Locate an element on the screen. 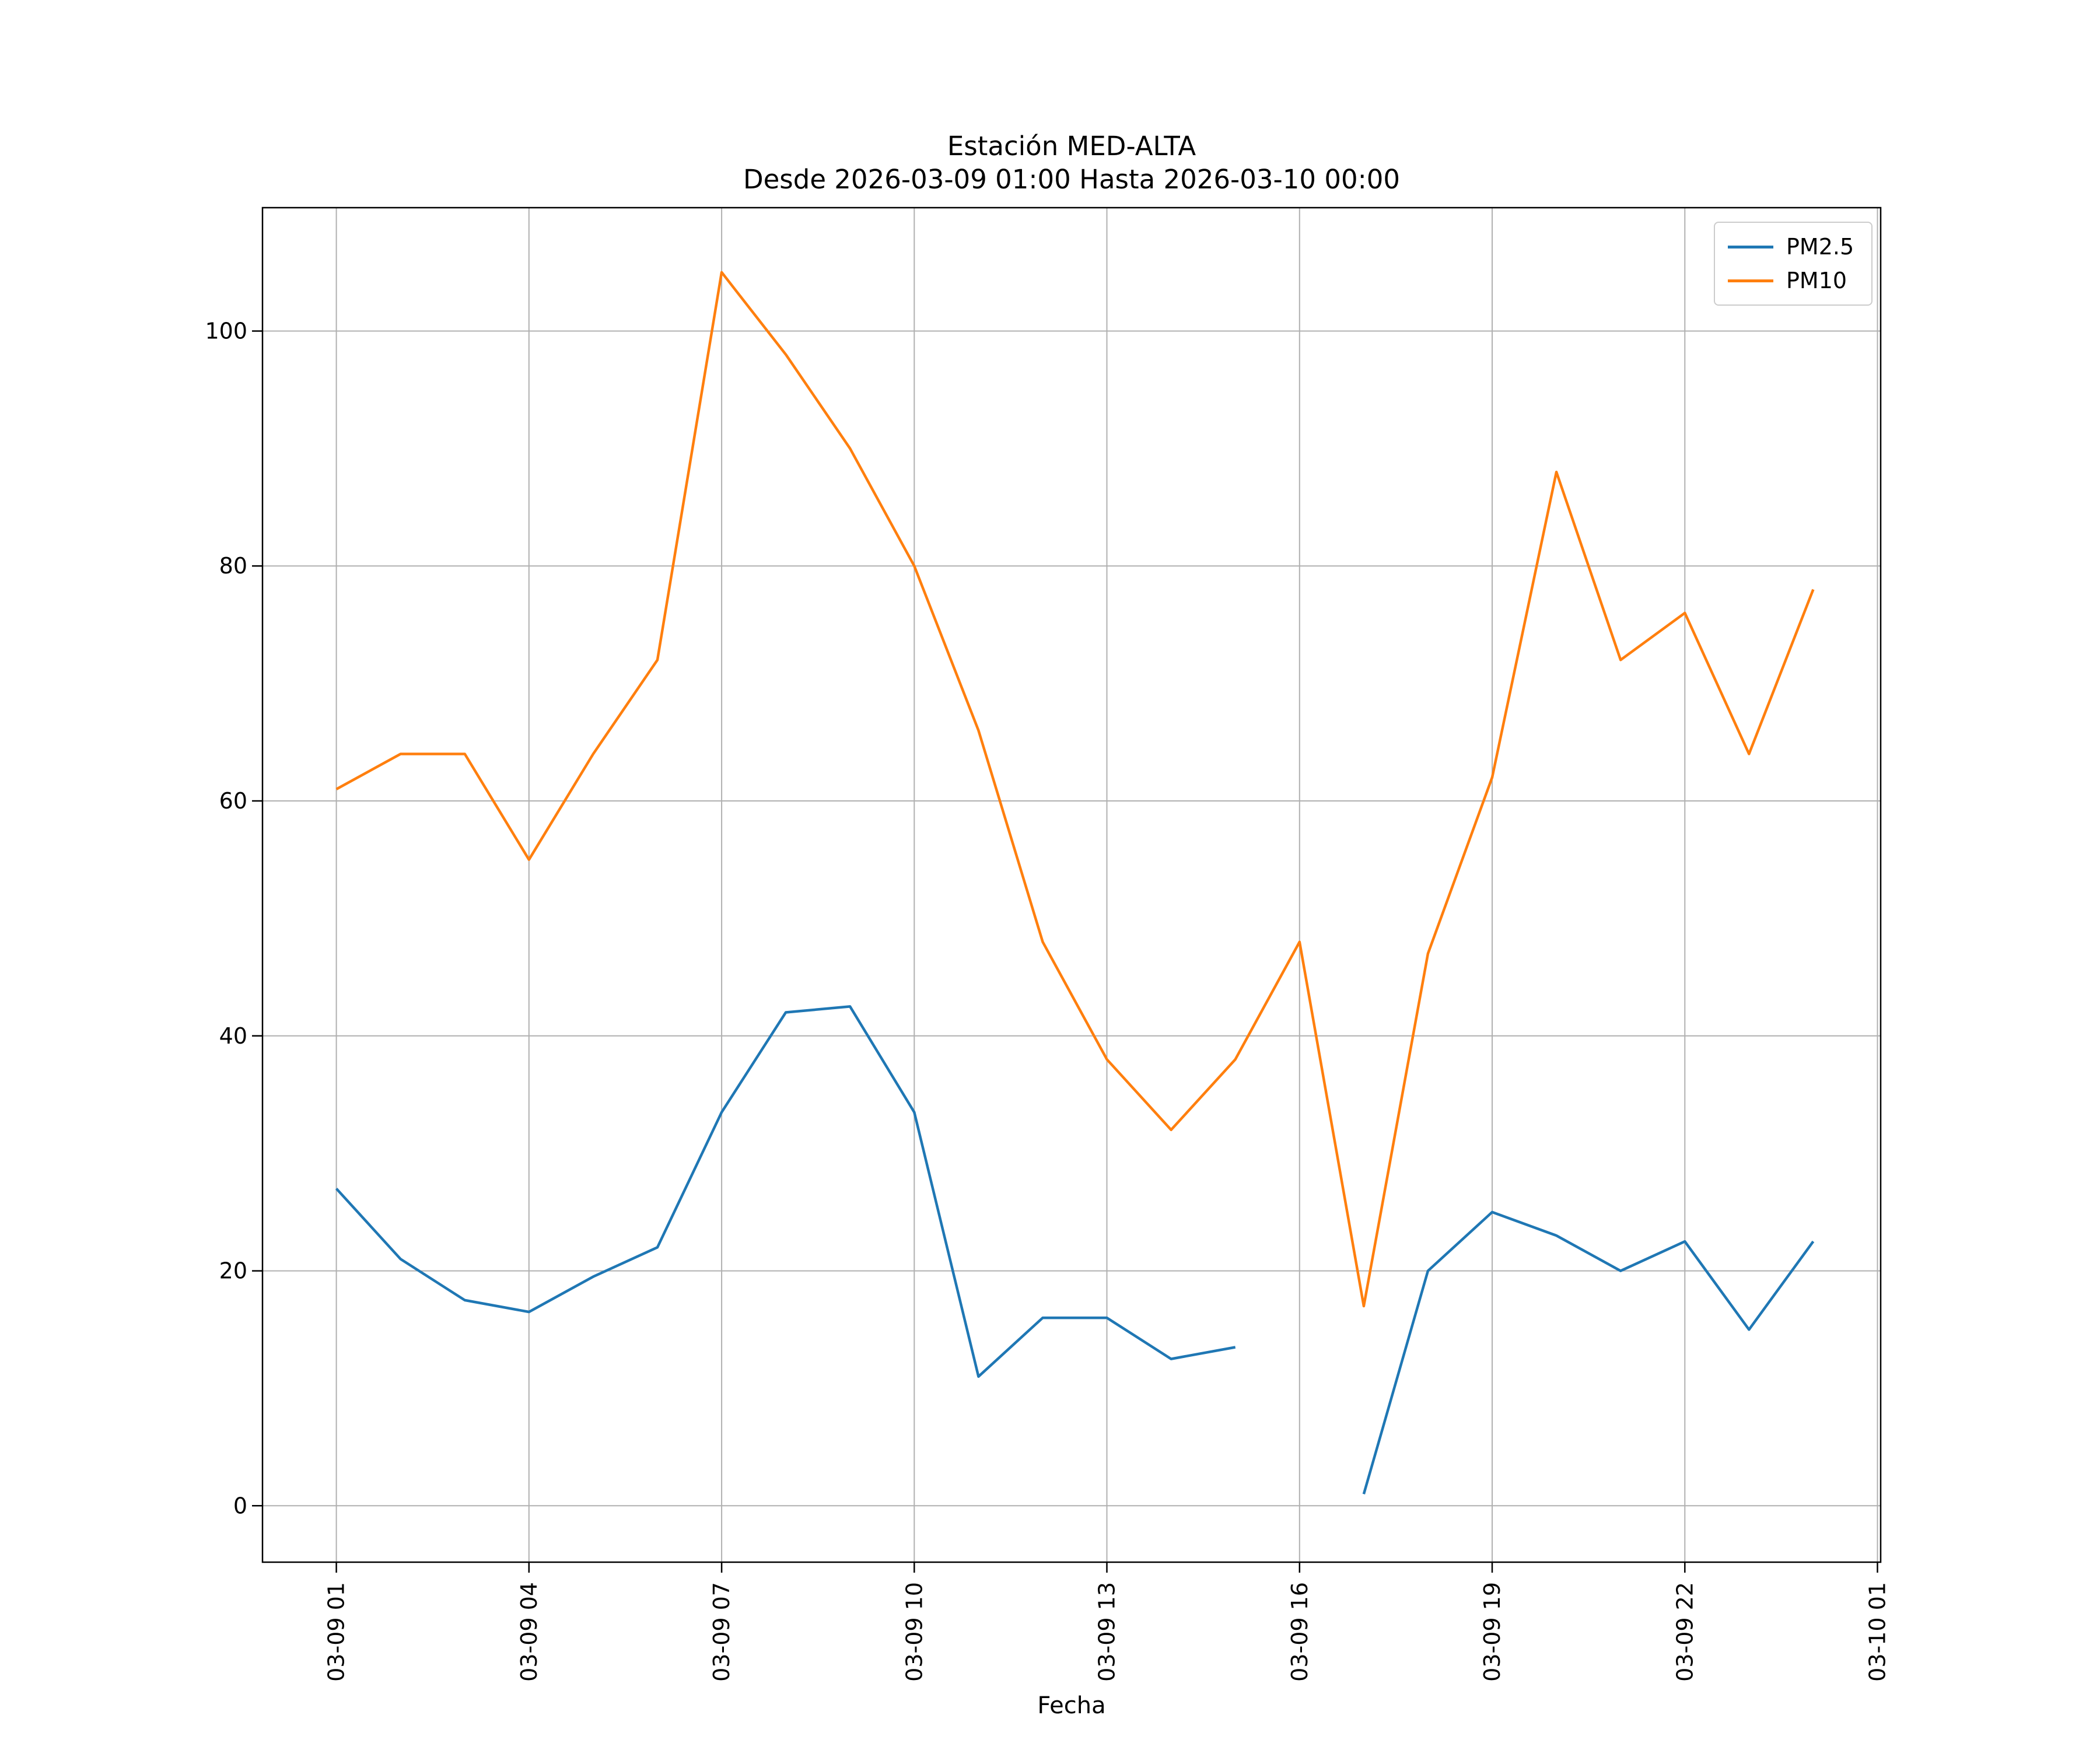  y-tick-label: 20 is located at coordinates (233, 1271).